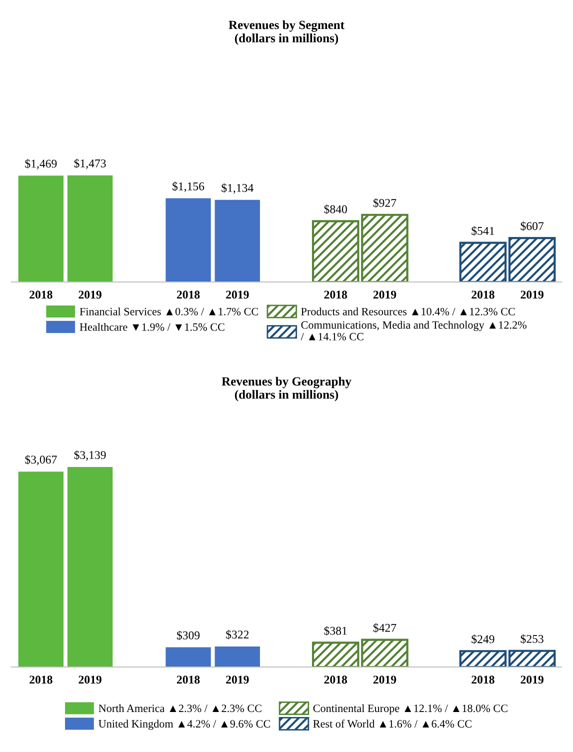 Image resolution: width=573 pixels, height=752 pixels. What do you see at coordinates (169, 312) in the screenshot?
I see `legend-label: Financial Services ▲0.3% / ▲1.7% CC` at bounding box center [169, 312].